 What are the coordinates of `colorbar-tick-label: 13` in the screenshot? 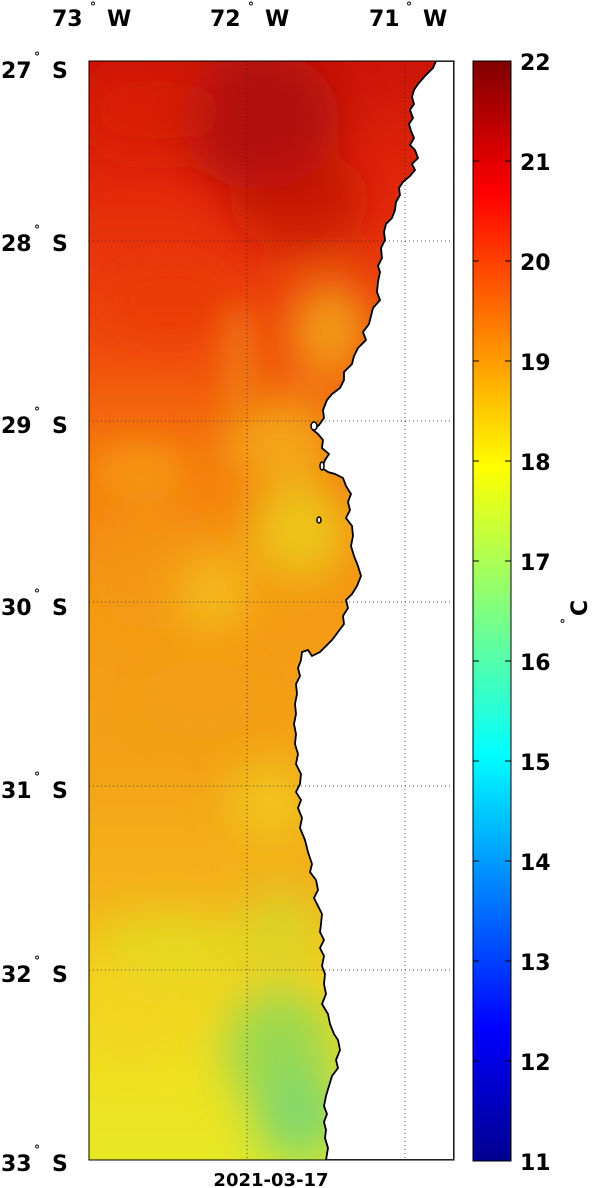 It's located at (535, 963).